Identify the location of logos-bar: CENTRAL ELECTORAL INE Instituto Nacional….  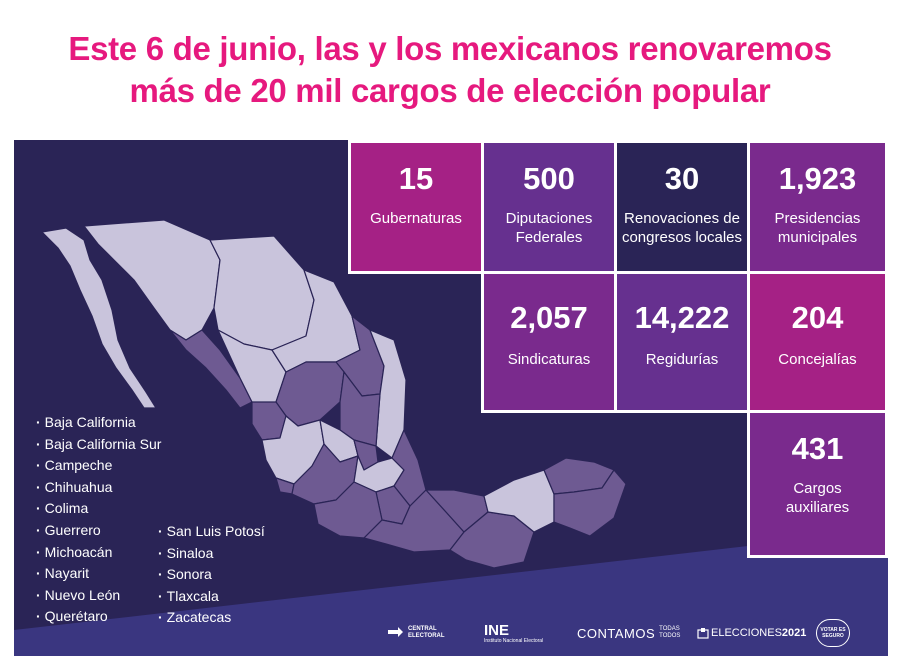
(450, 633).